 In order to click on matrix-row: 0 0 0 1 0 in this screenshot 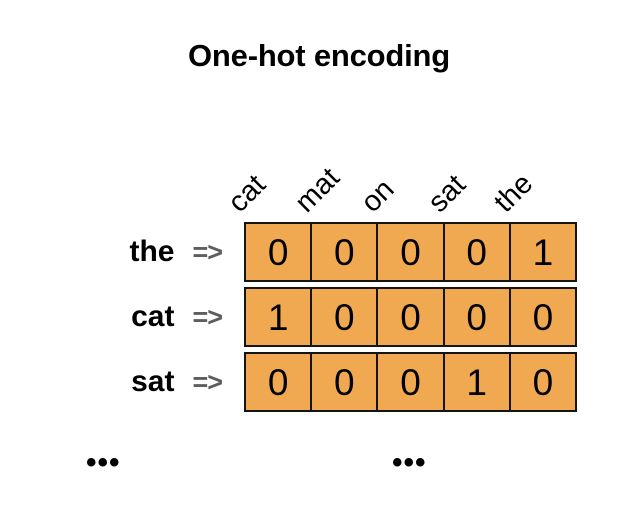, I will do `click(411, 382)`.